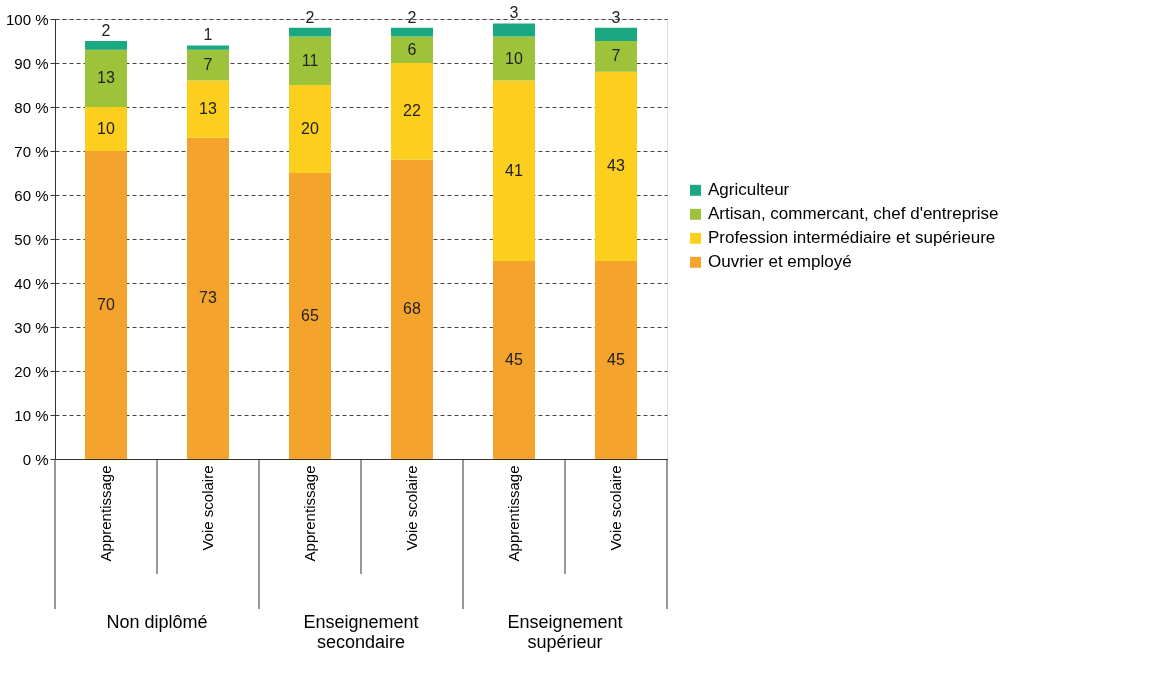 The width and height of the screenshot is (1169, 680). Describe the element at coordinates (361, 632) in the screenshot. I see `text: Enseignement secondaire` at that location.